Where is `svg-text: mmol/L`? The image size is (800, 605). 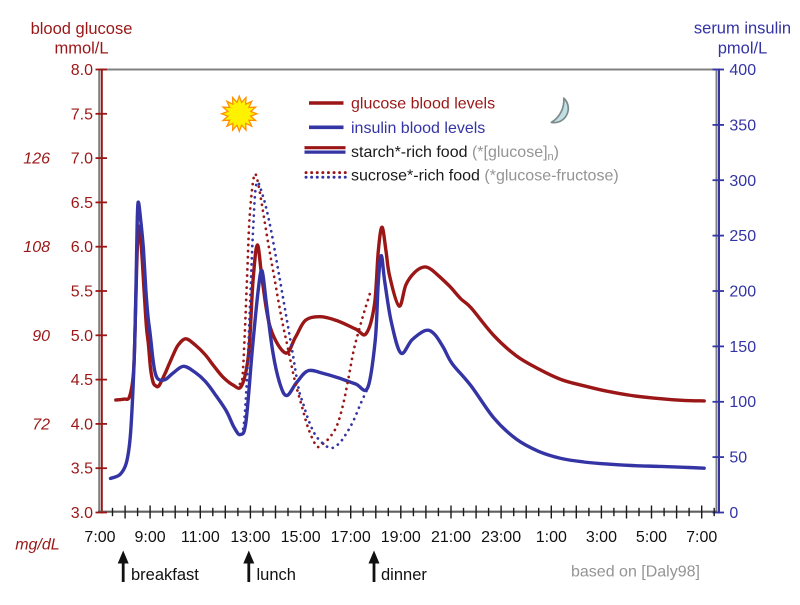 svg-text: mmol/L is located at coordinates (81, 49).